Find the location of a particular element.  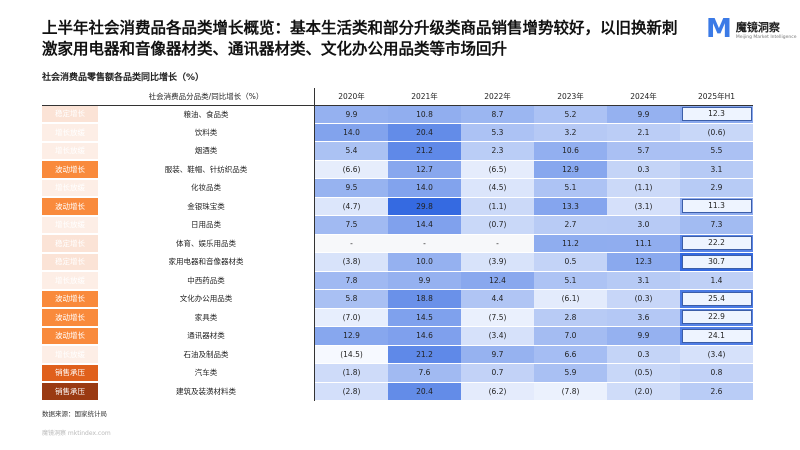

category: 通讯器材类 is located at coordinates (206, 335).